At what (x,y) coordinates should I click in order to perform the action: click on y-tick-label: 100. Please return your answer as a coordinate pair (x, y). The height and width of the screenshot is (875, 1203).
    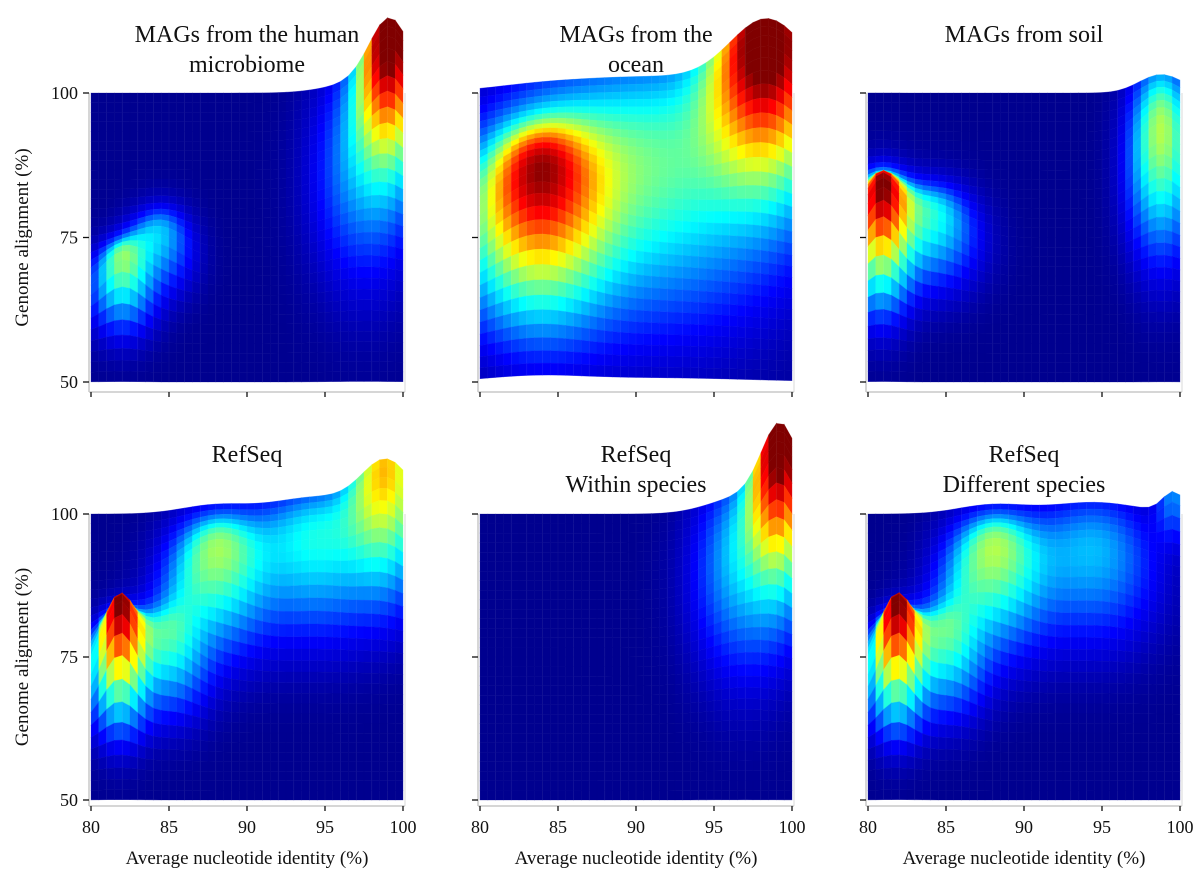
    Looking at the image, I should click on (64, 514).